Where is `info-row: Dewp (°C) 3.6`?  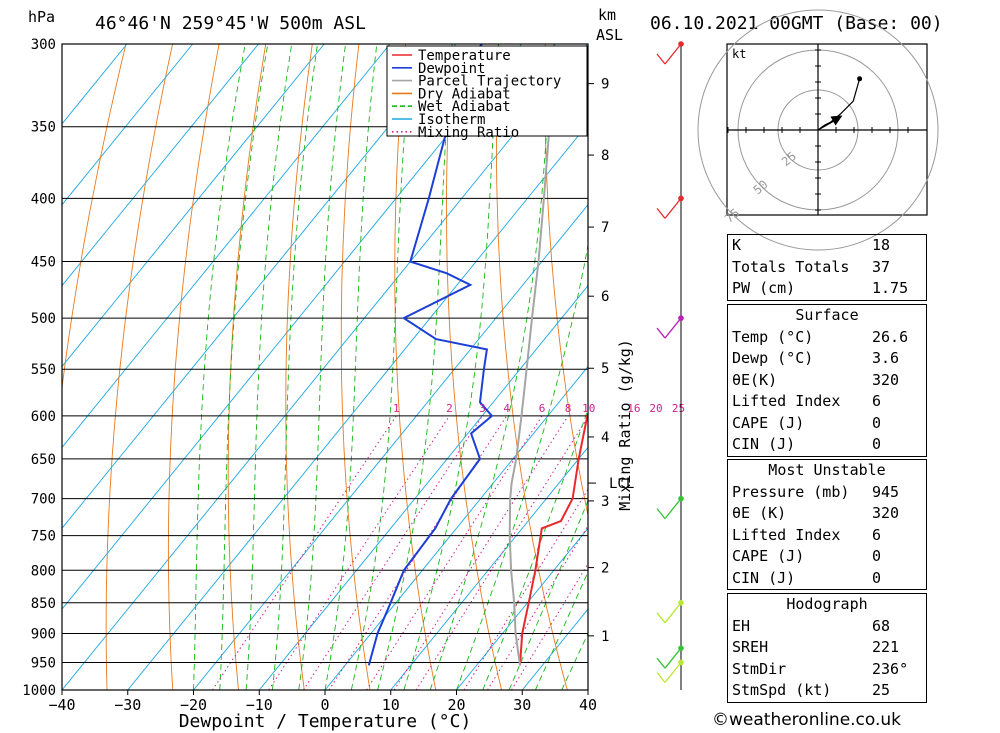 info-row: Dewp (°C) 3.6 is located at coordinates (827, 359).